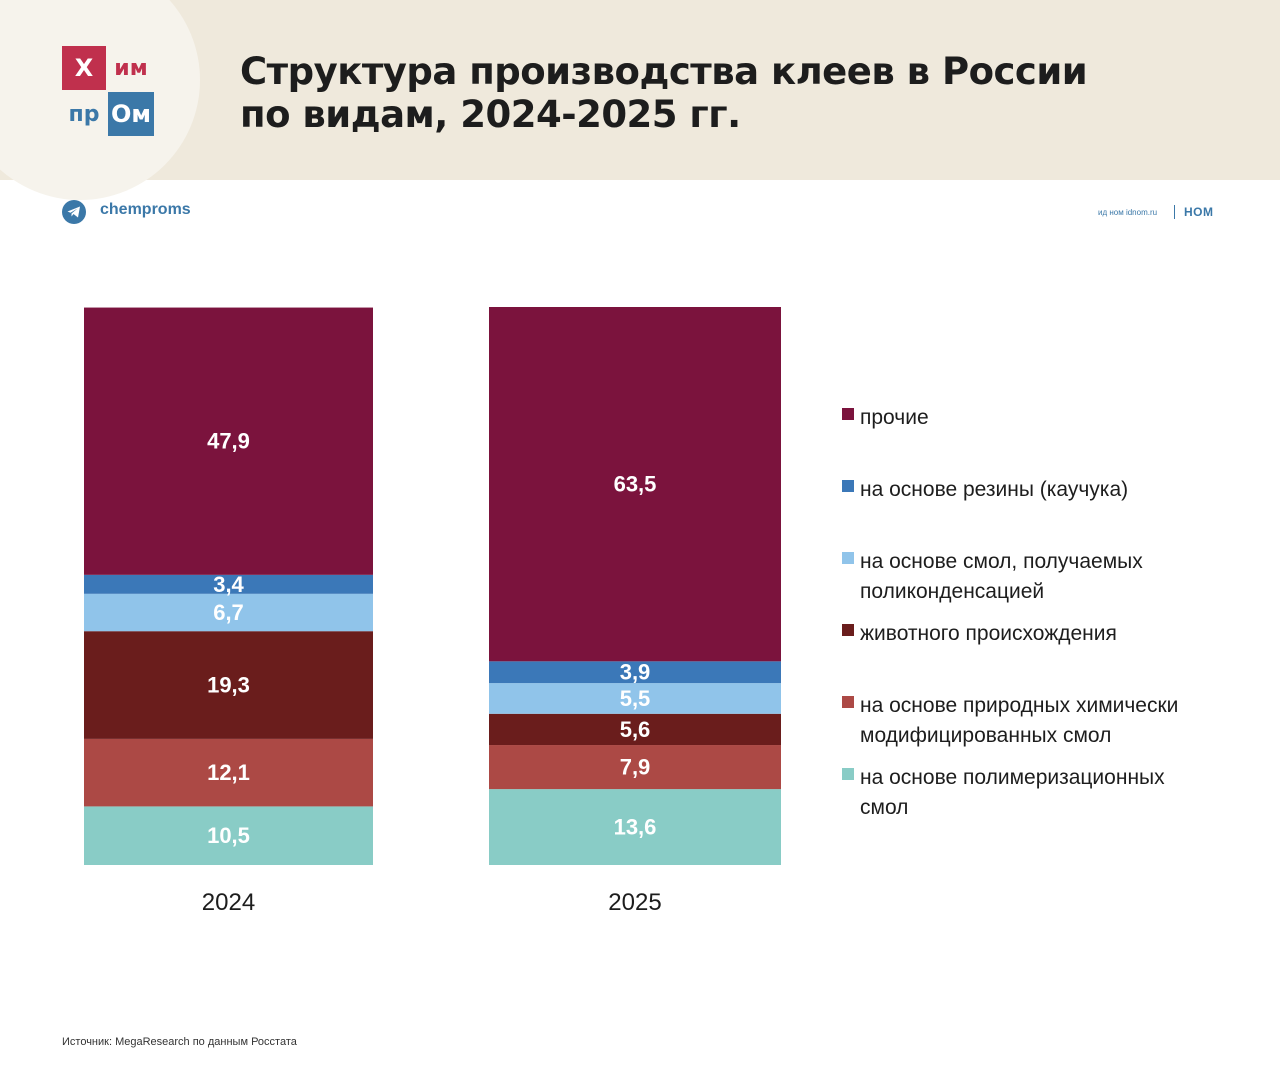 The width and height of the screenshot is (1280, 1079). Describe the element at coordinates (84, 68) in the screenshot. I see `logo-letter: Х` at that location.